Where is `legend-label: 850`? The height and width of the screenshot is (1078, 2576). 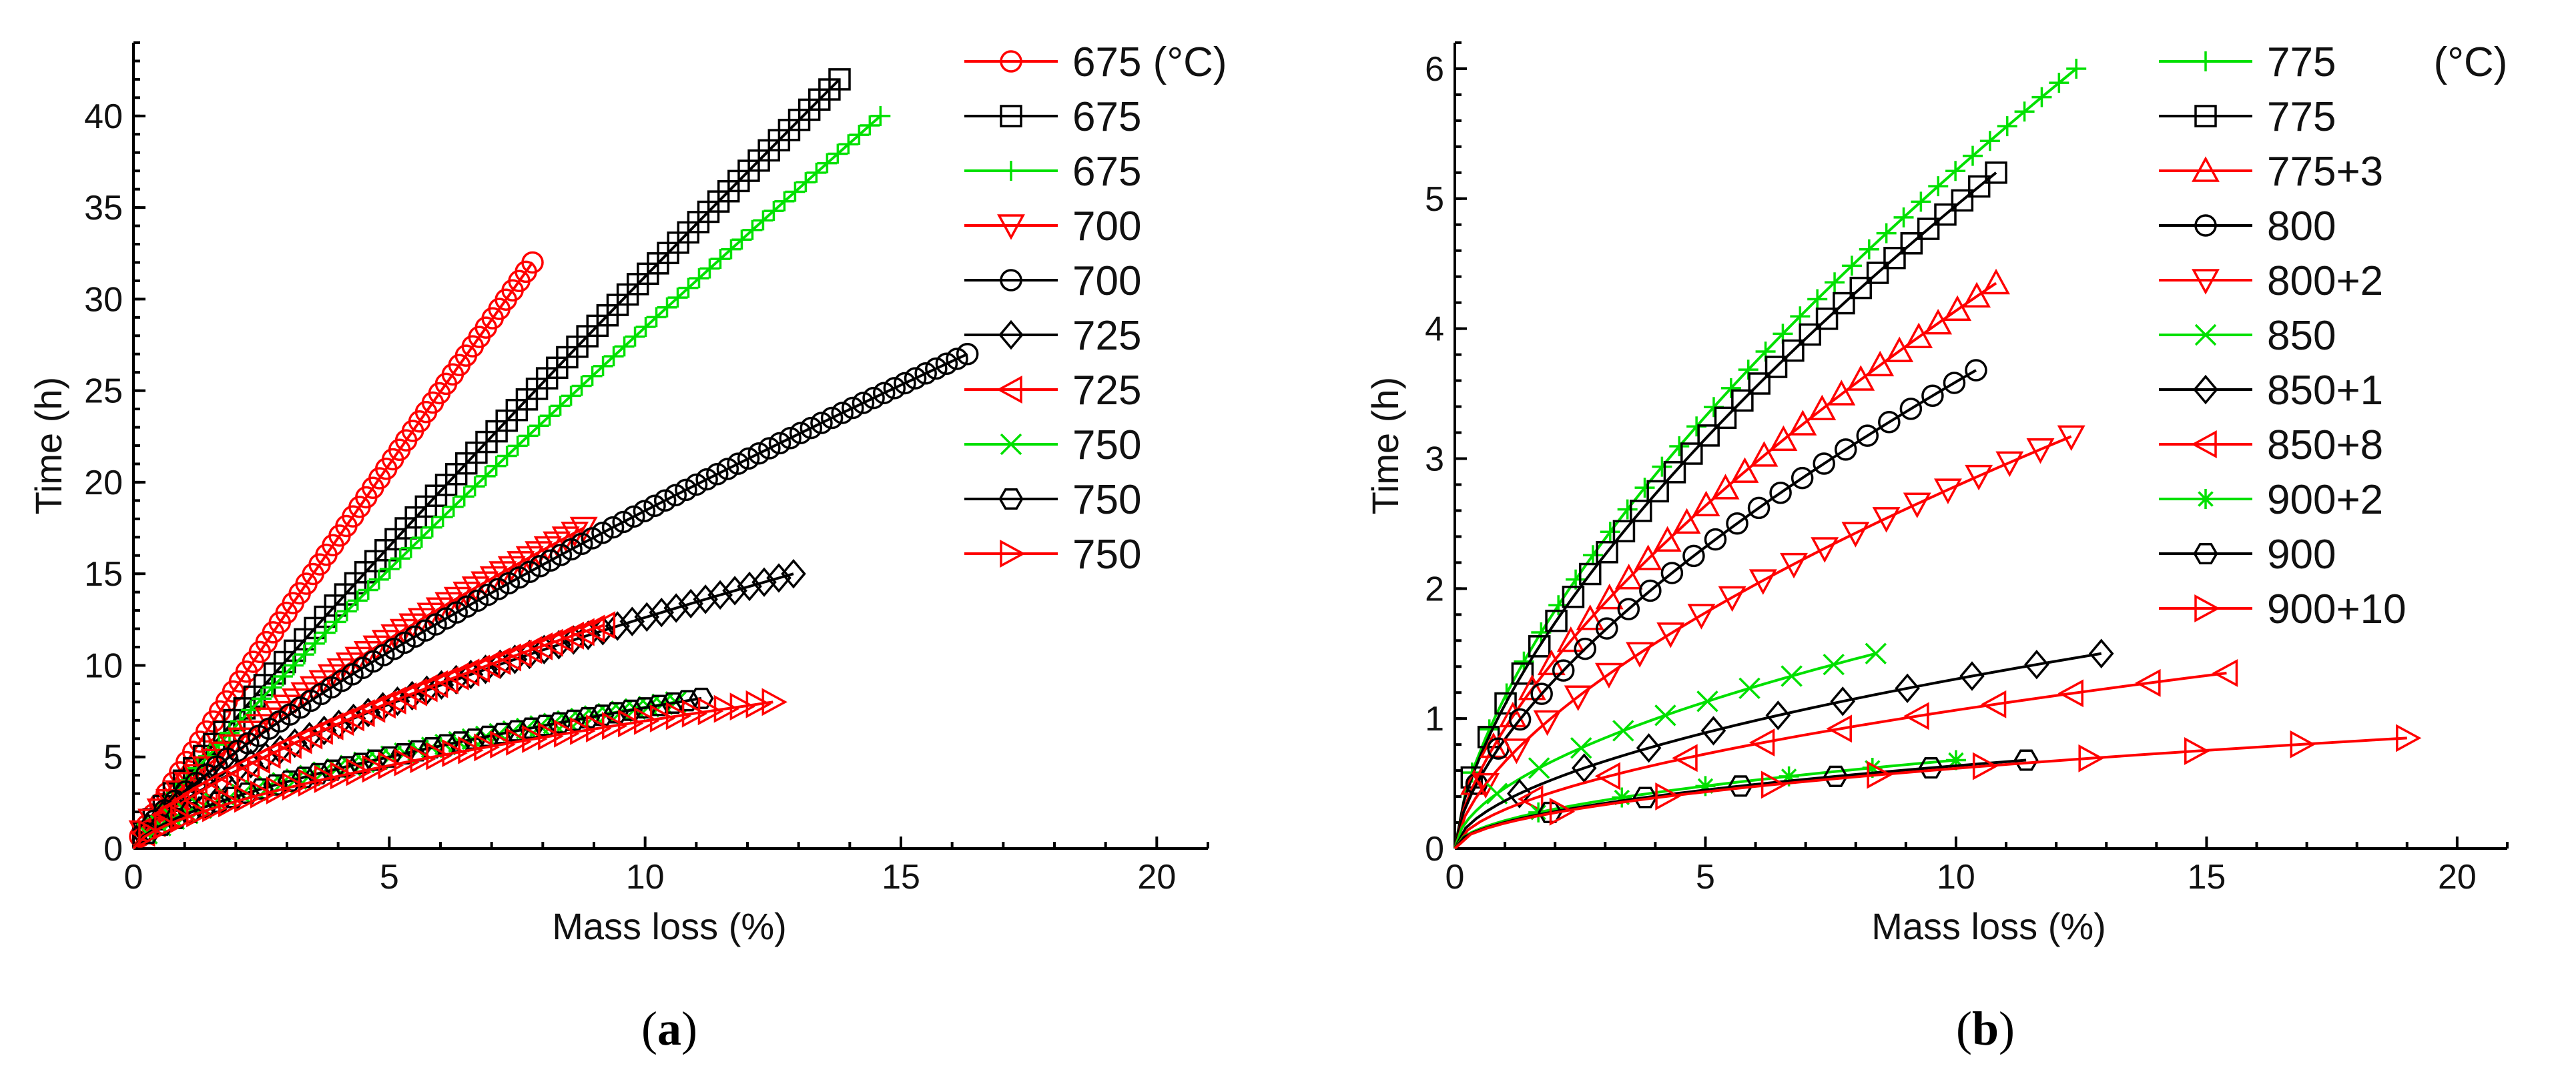
legend-label: 850 is located at coordinates (2301, 336).